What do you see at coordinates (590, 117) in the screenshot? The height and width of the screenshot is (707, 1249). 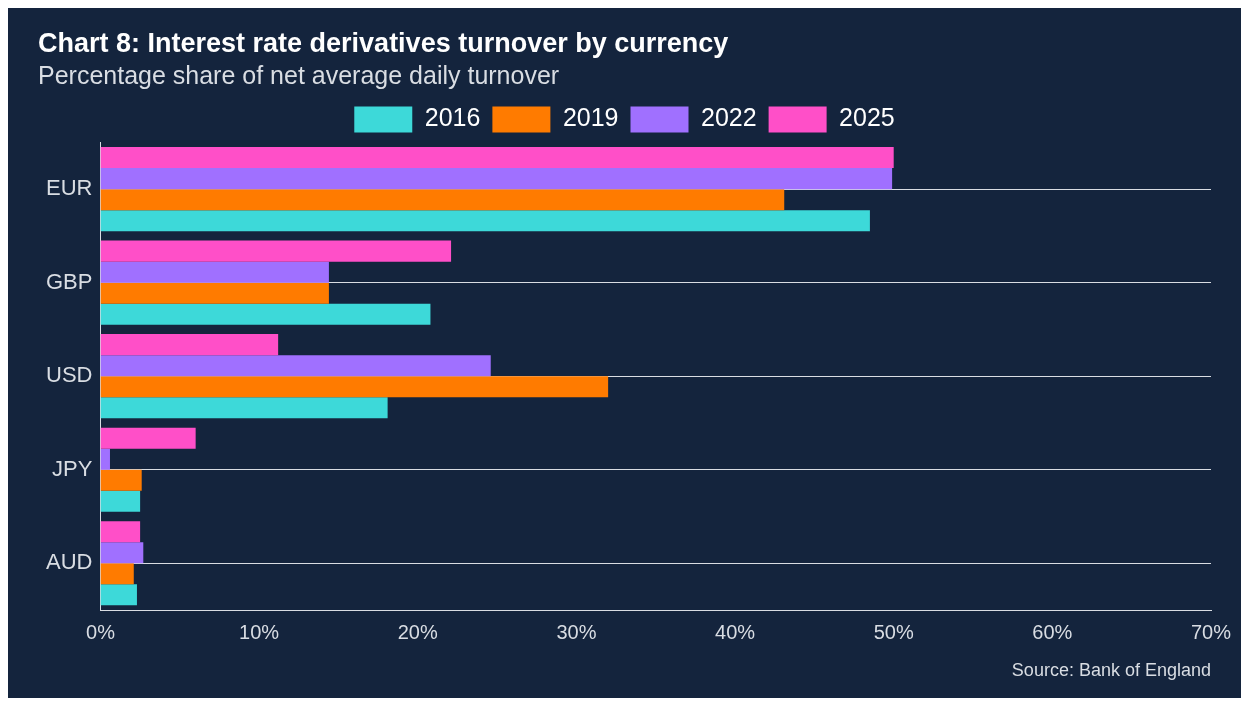 I see `legend-label: 2019` at bounding box center [590, 117].